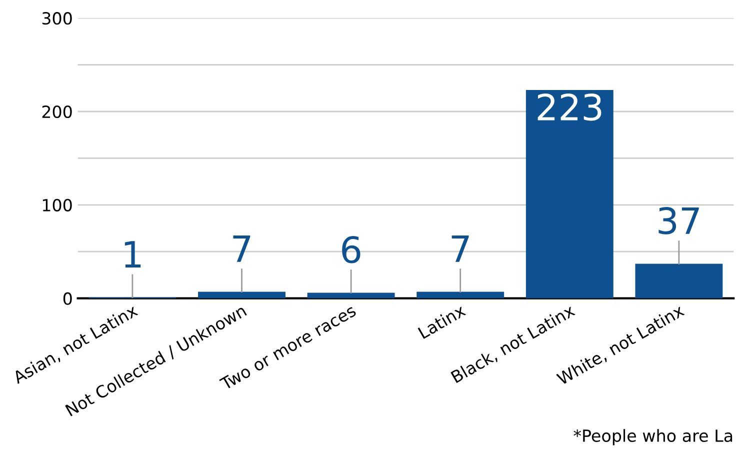  What do you see at coordinates (132, 254) in the screenshot?
I see `data-label: 1` at bounding box center [132, 254].